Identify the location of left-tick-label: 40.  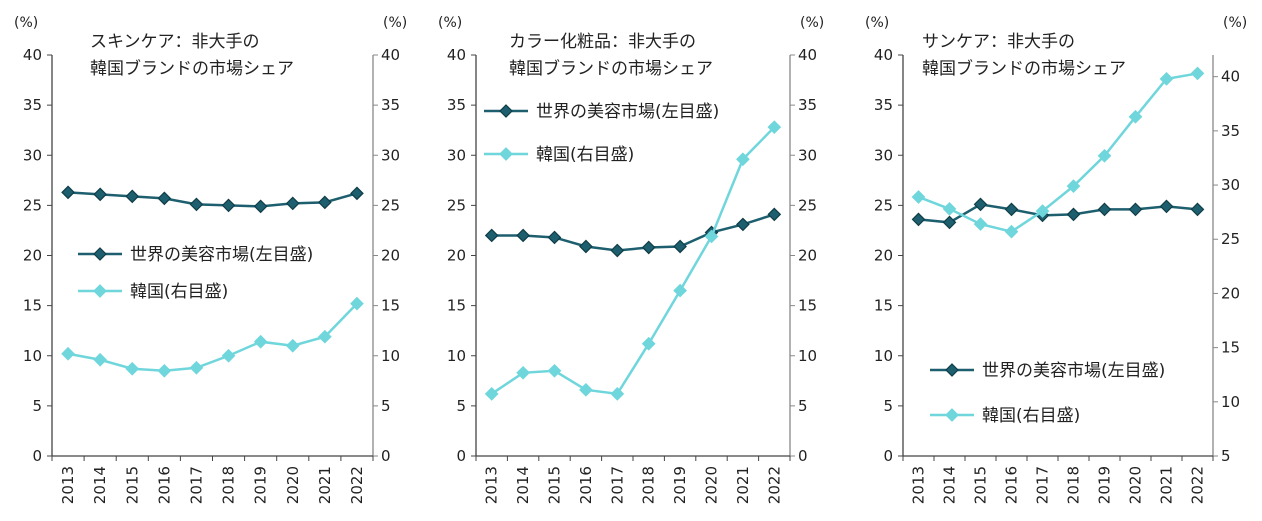
(883, 55).